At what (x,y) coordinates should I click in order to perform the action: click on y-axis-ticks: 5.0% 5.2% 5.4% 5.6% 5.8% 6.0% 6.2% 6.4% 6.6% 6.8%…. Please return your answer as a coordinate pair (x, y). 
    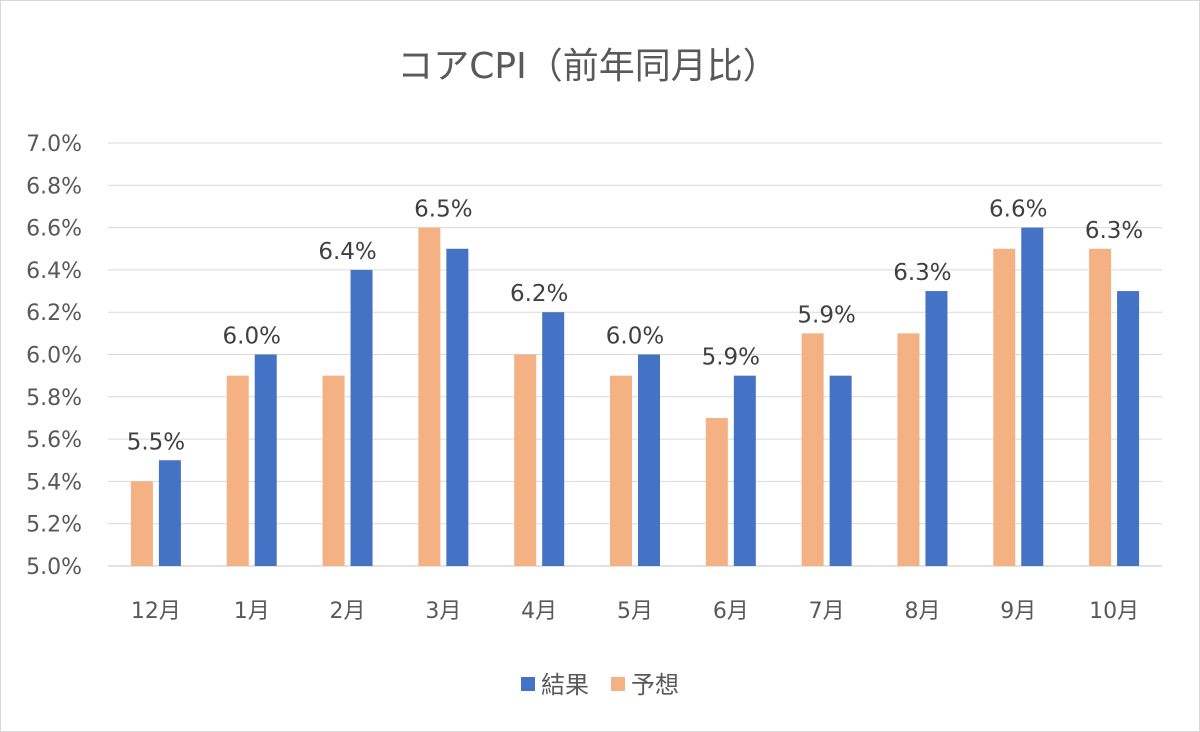
    Looking at the image, I should click on (54, 356).